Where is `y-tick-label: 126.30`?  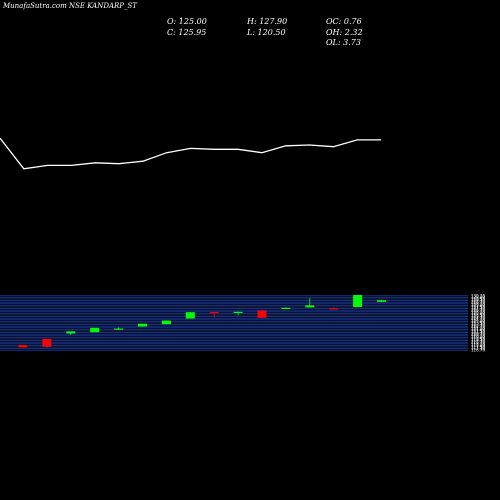 y-tick-label: 126.30 is located at coordinates (478, 311).